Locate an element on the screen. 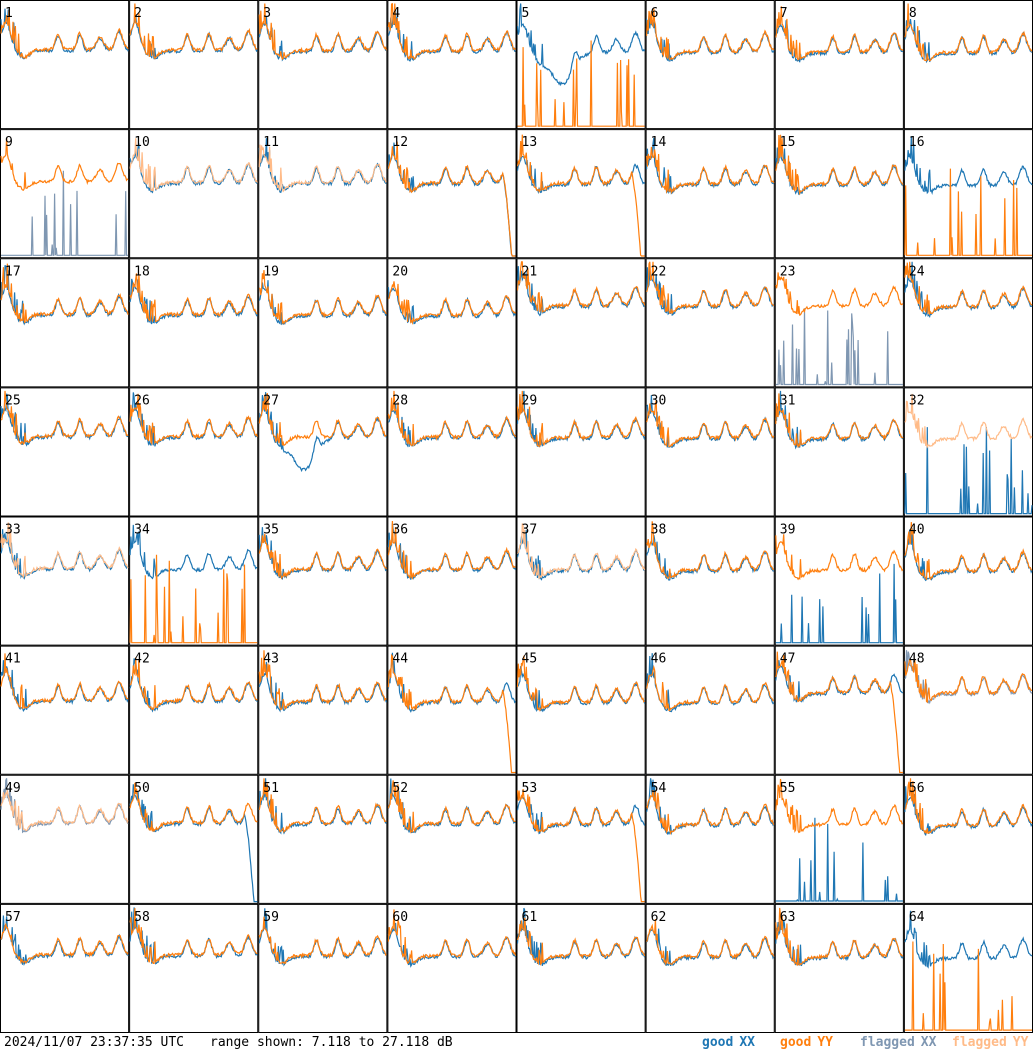 This screenshot has height=1053, width=1033. panel-label: 35 is located at coordinates (271, 530).